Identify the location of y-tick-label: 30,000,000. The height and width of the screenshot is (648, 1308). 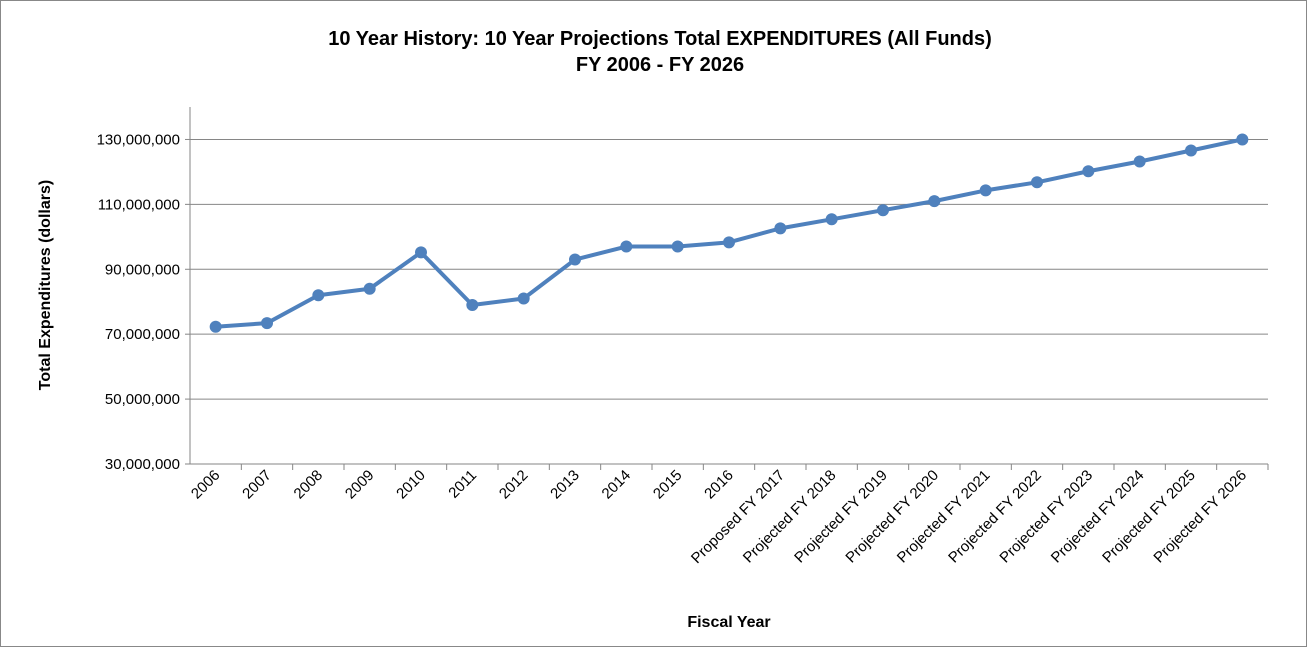
(142, 464).